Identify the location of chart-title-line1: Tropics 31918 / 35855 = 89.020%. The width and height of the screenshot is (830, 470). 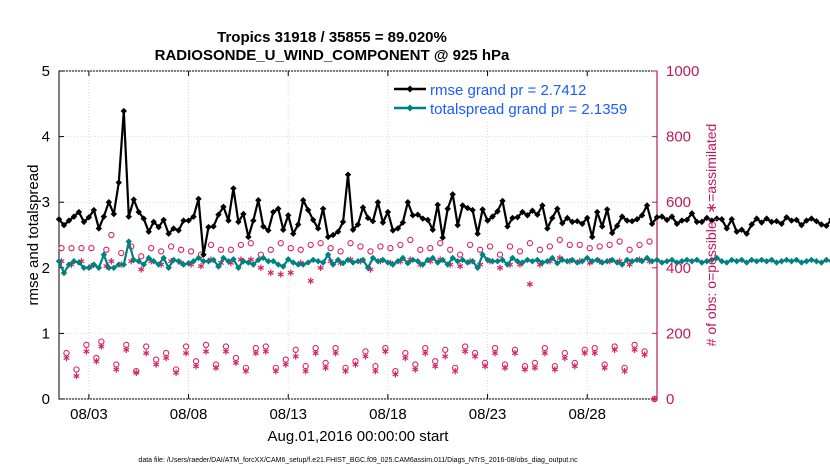
(332, 37).